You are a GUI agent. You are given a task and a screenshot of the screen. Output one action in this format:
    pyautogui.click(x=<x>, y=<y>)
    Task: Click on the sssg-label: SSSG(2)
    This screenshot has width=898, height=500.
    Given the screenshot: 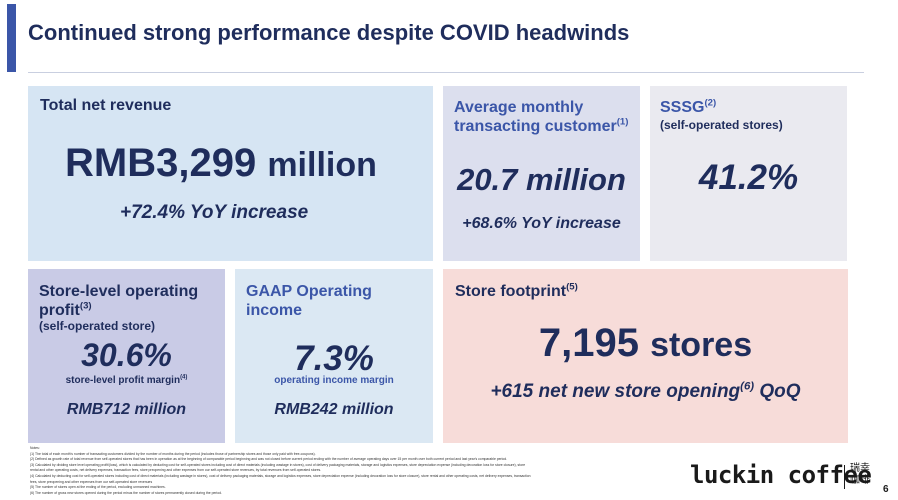 What is the action you would take?
    pyautogui.click(x=688, y=107)
    